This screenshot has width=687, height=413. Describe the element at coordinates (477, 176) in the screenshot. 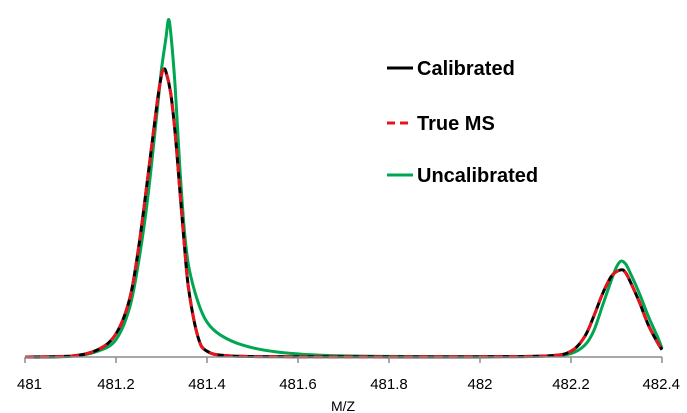

I see `legend-label-uncalibrated: Uncalibrated` at that location.